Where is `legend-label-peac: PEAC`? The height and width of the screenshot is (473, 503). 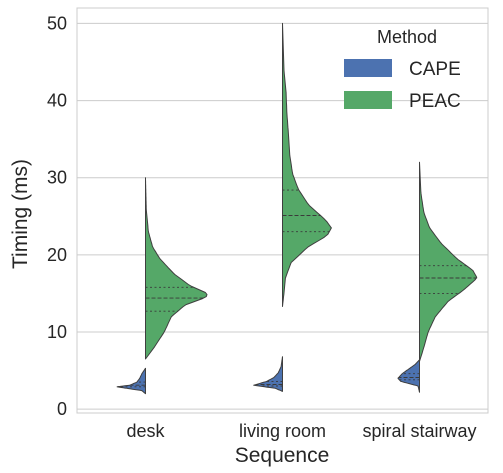
legend-label-peac: PEAC is located at coordinates (435, 101).